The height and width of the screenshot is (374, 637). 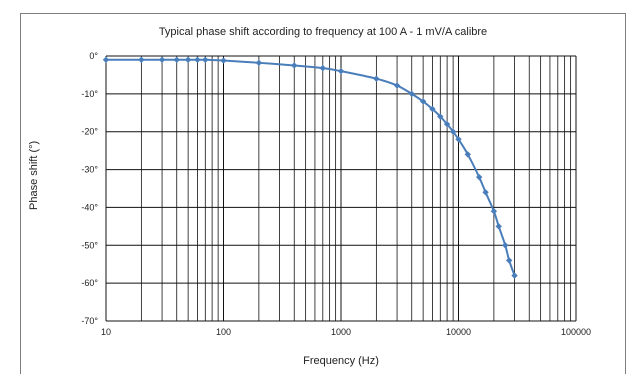 I want to click on y-tick-label: 0°, so click(x=93, y=56).